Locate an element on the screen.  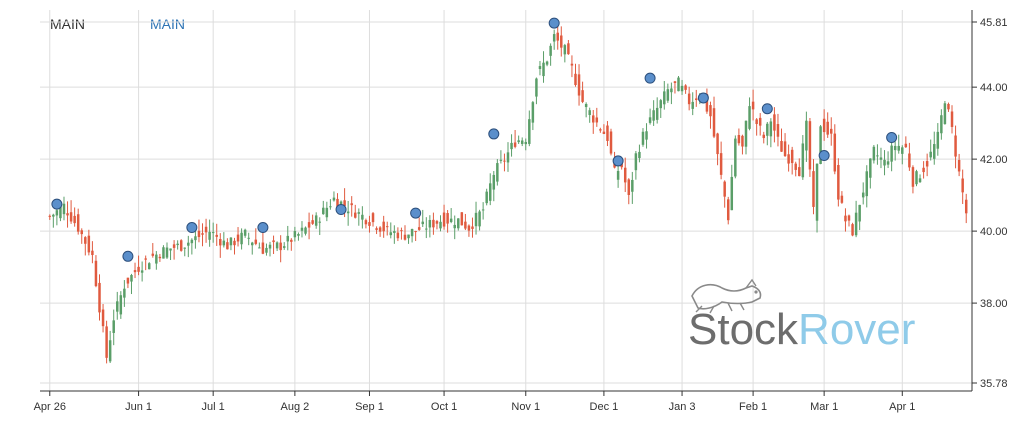
stockrover-watermark: StockRover is located at coordinates (801, 316).